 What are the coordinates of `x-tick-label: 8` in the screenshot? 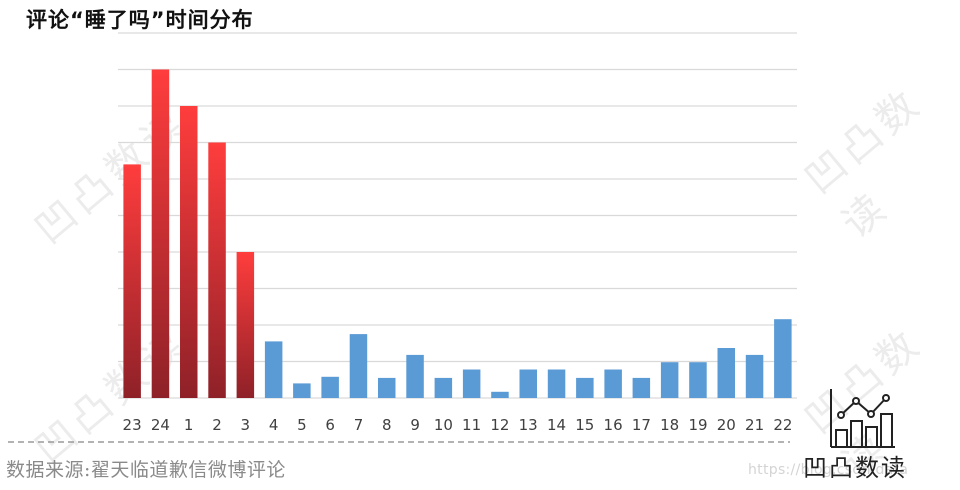 It's located at (387, 425).